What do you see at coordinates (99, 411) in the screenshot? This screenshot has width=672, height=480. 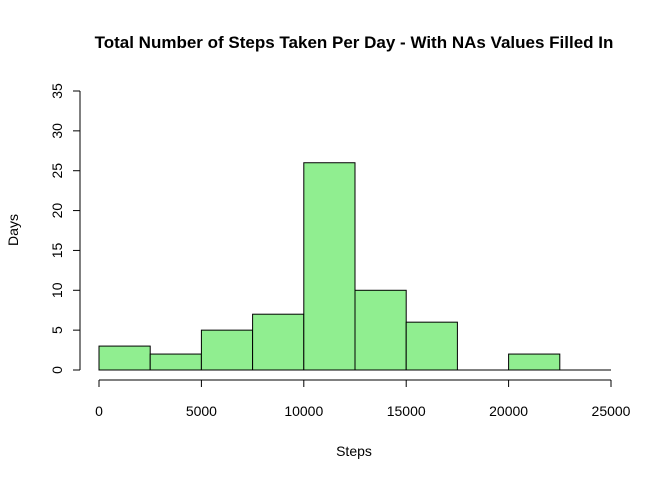 I see `x-tick-label: 0` at bounding box center [99, 411].